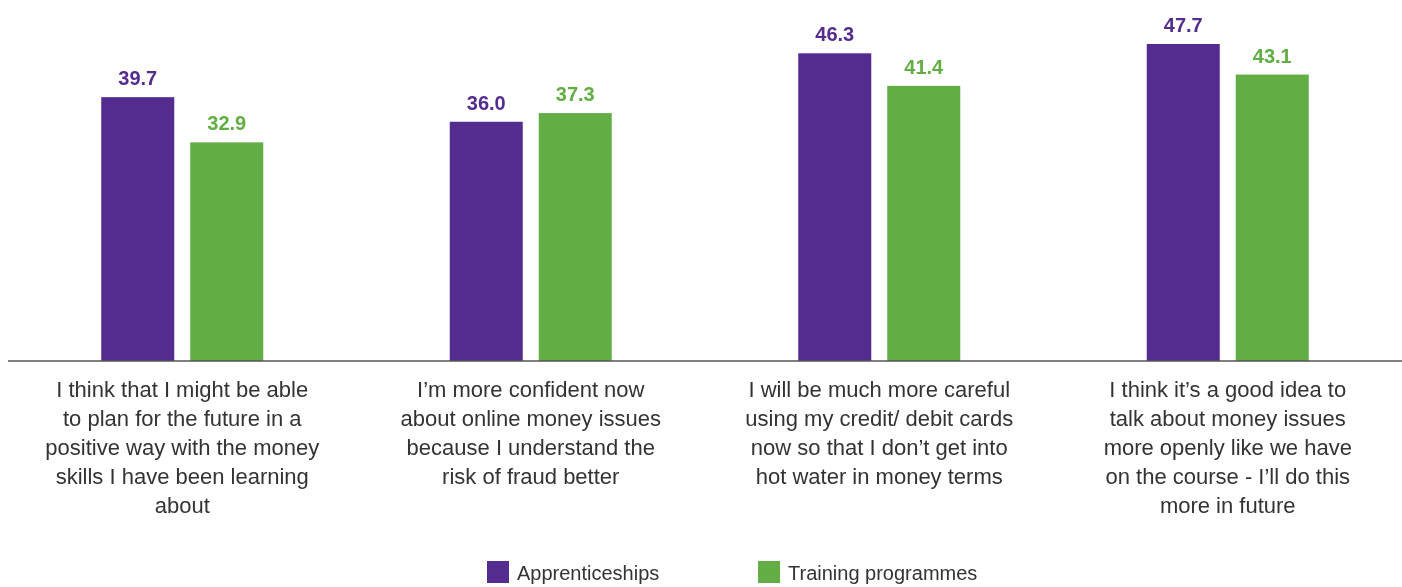  I want to click on data-label: 43.1, so click(1272, 55).